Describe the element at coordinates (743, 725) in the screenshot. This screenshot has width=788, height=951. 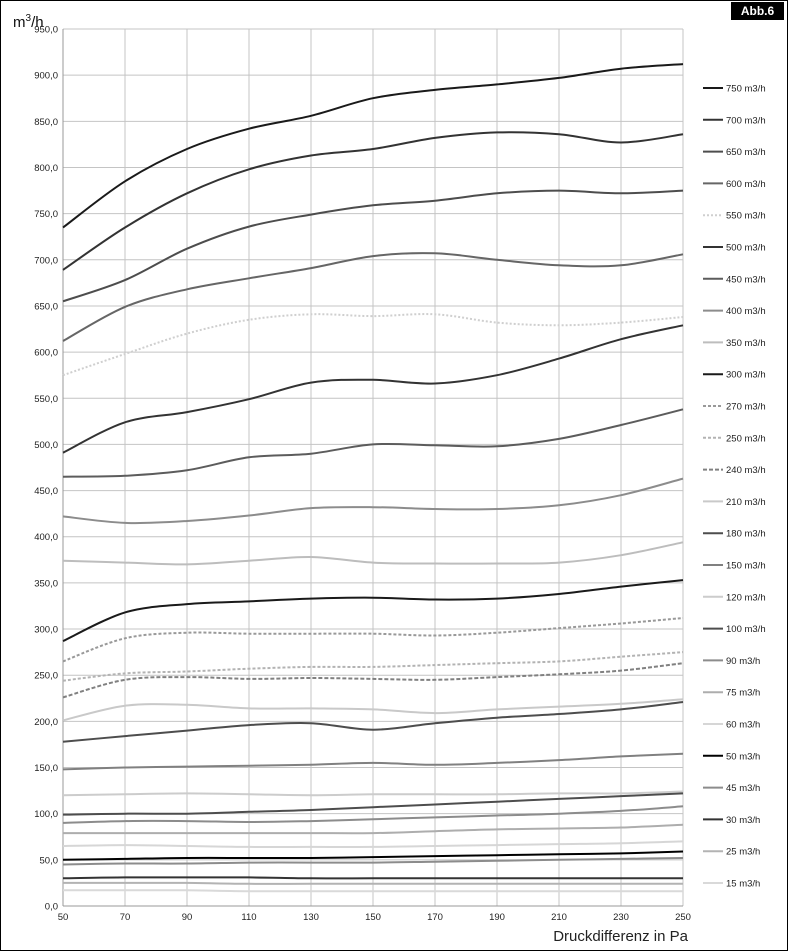
I see `legend-label: 60 m3/h` at that location.